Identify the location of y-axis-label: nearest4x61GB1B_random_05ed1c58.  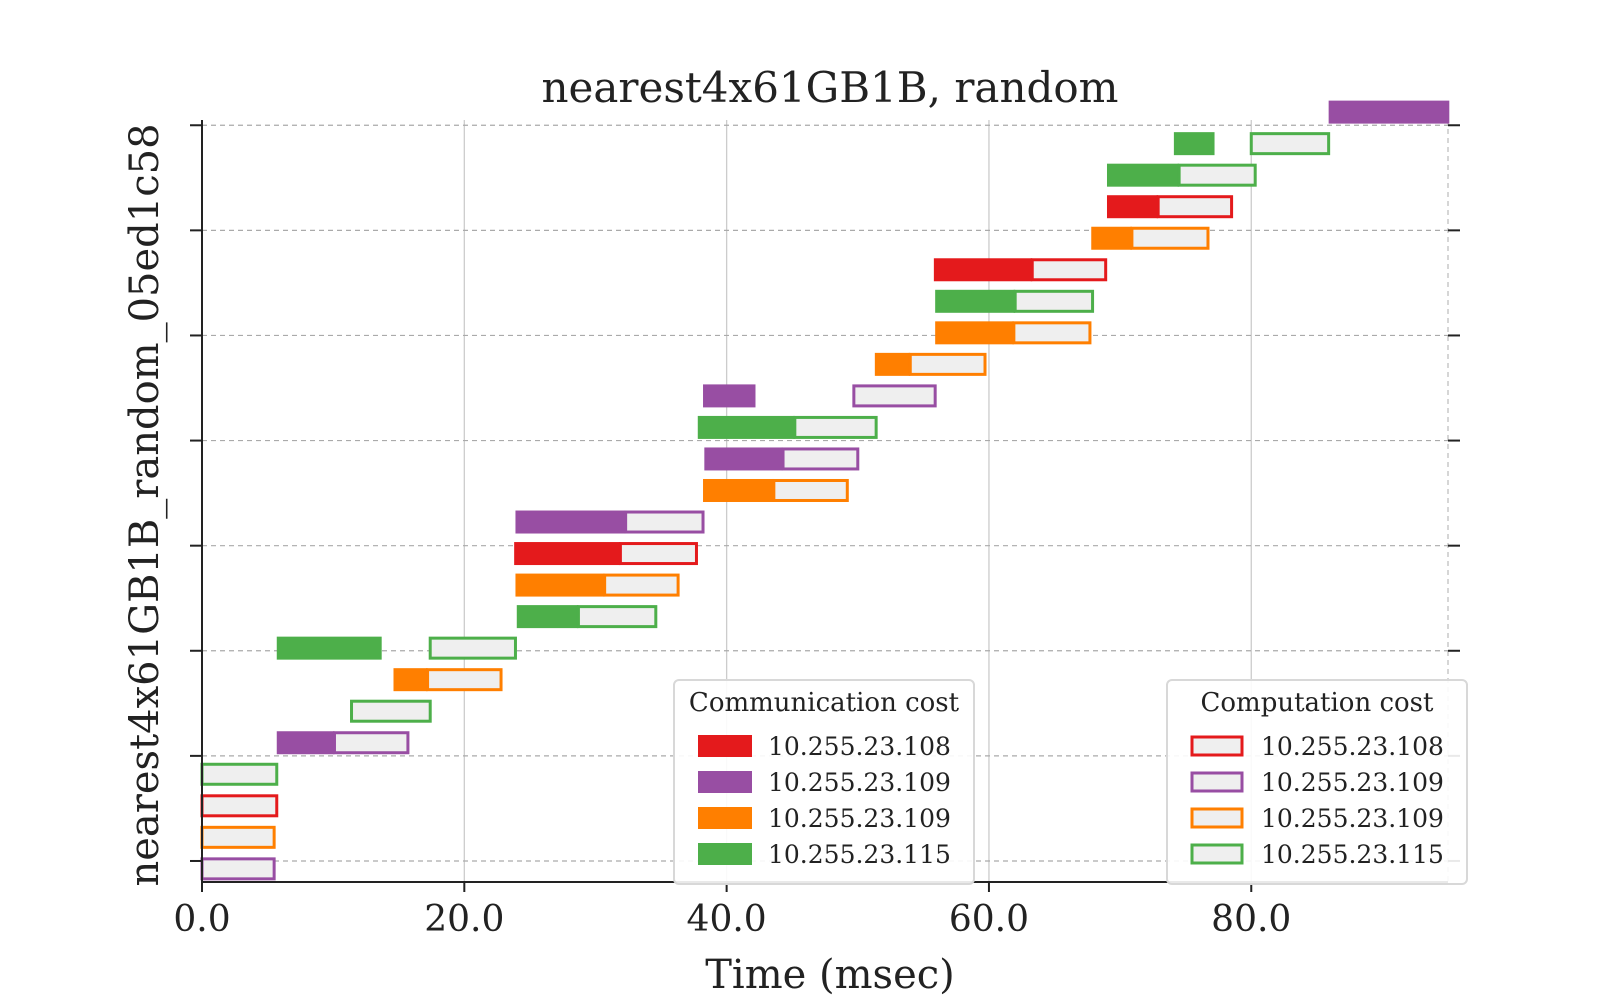
(145, 504).